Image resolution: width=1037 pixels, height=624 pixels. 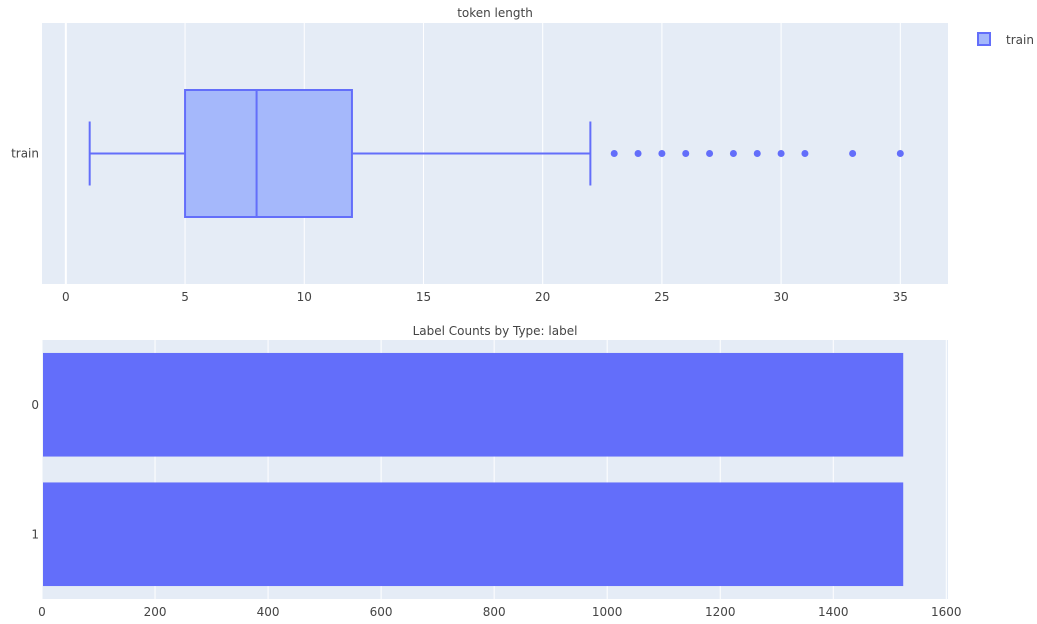 I want to click on category-label-train: train, so click(x=25, y=154).